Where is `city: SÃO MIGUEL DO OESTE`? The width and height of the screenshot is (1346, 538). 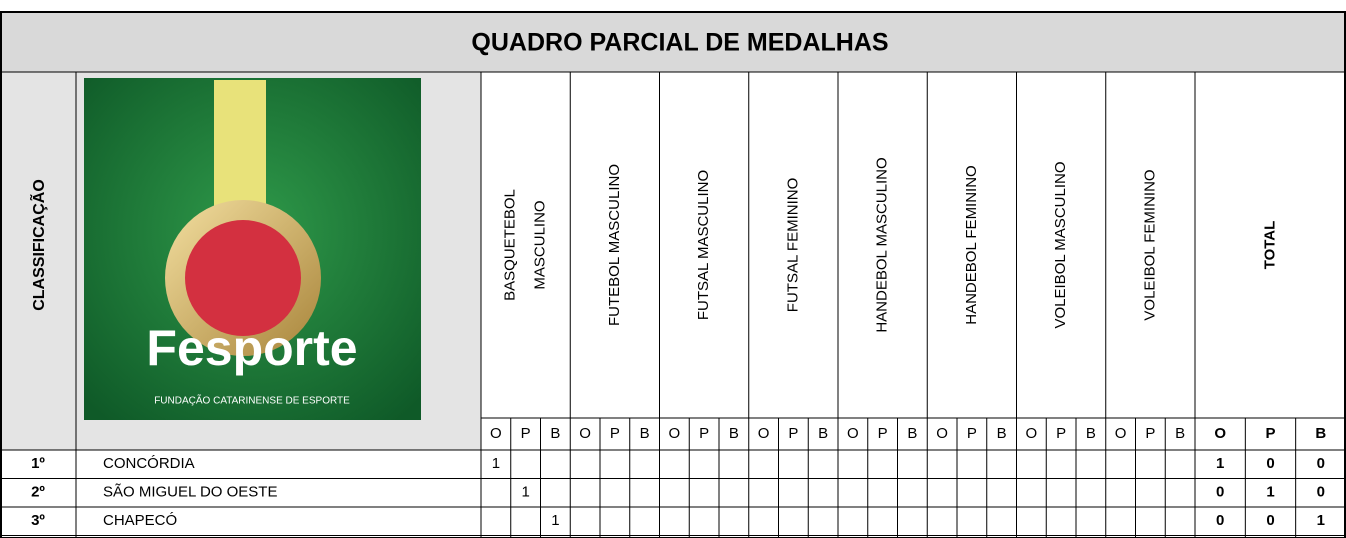
city: SÃO MIGUEL DO OESTE is located at coordinates (190, 492).